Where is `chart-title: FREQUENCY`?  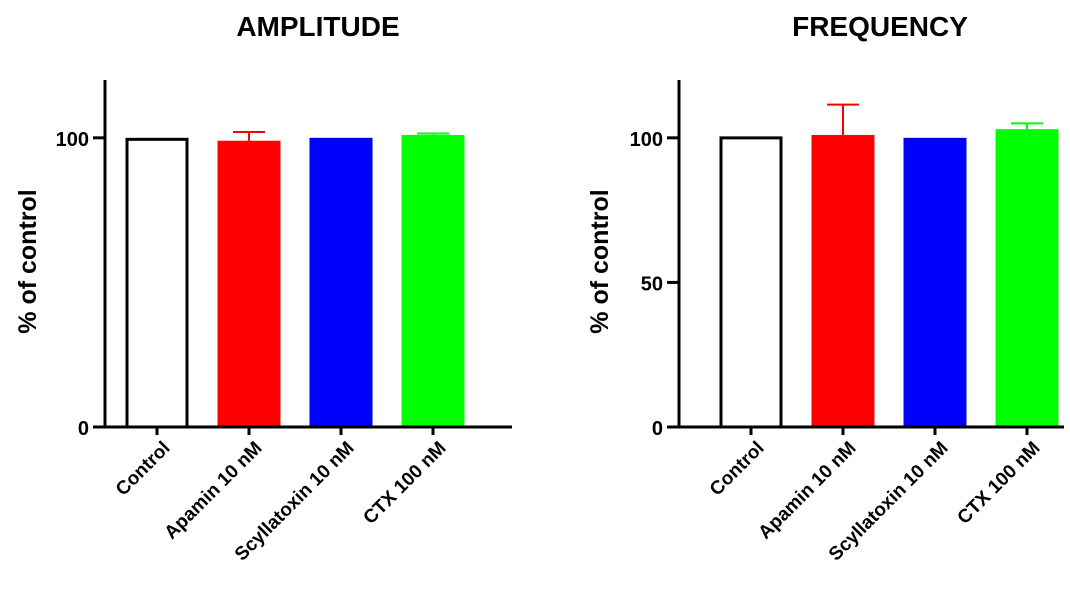
chart-title: FREQUENCY is located at coordinates (880, 26).